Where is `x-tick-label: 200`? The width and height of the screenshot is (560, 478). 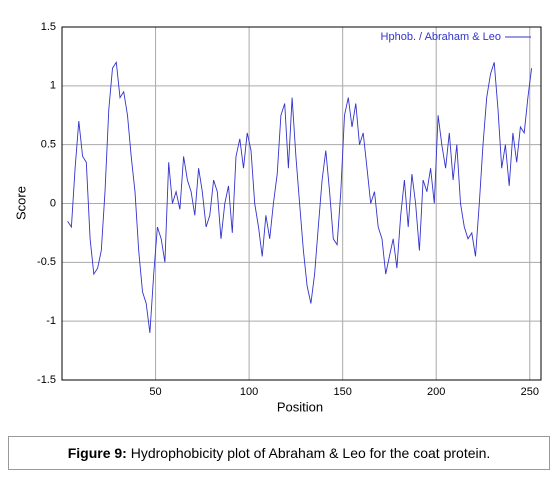 x-tick-label: 200 is located at coordinates (436, 392).